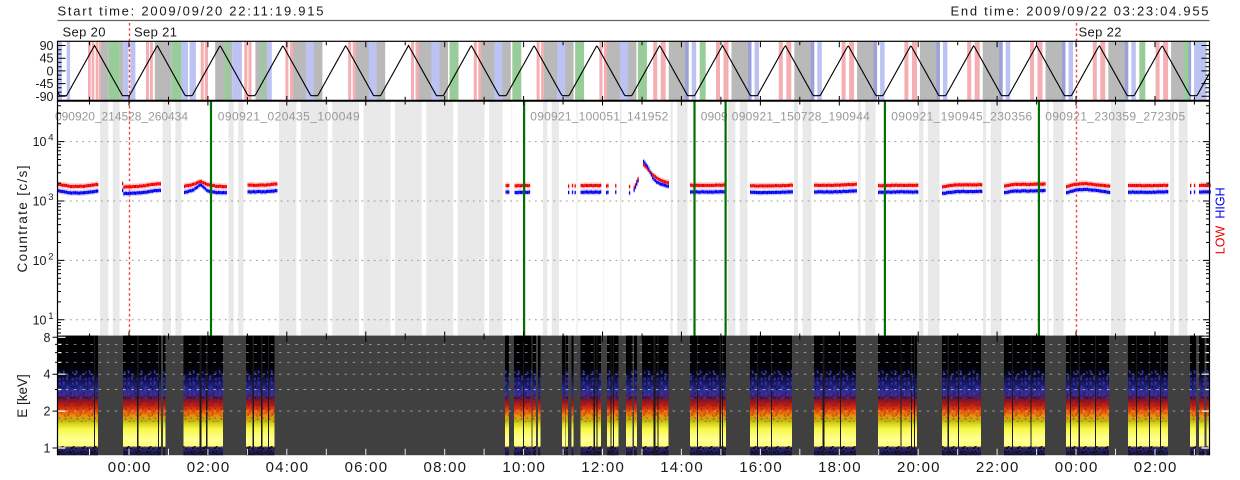  I want to click on svg-text: 90, so click(47, 46).